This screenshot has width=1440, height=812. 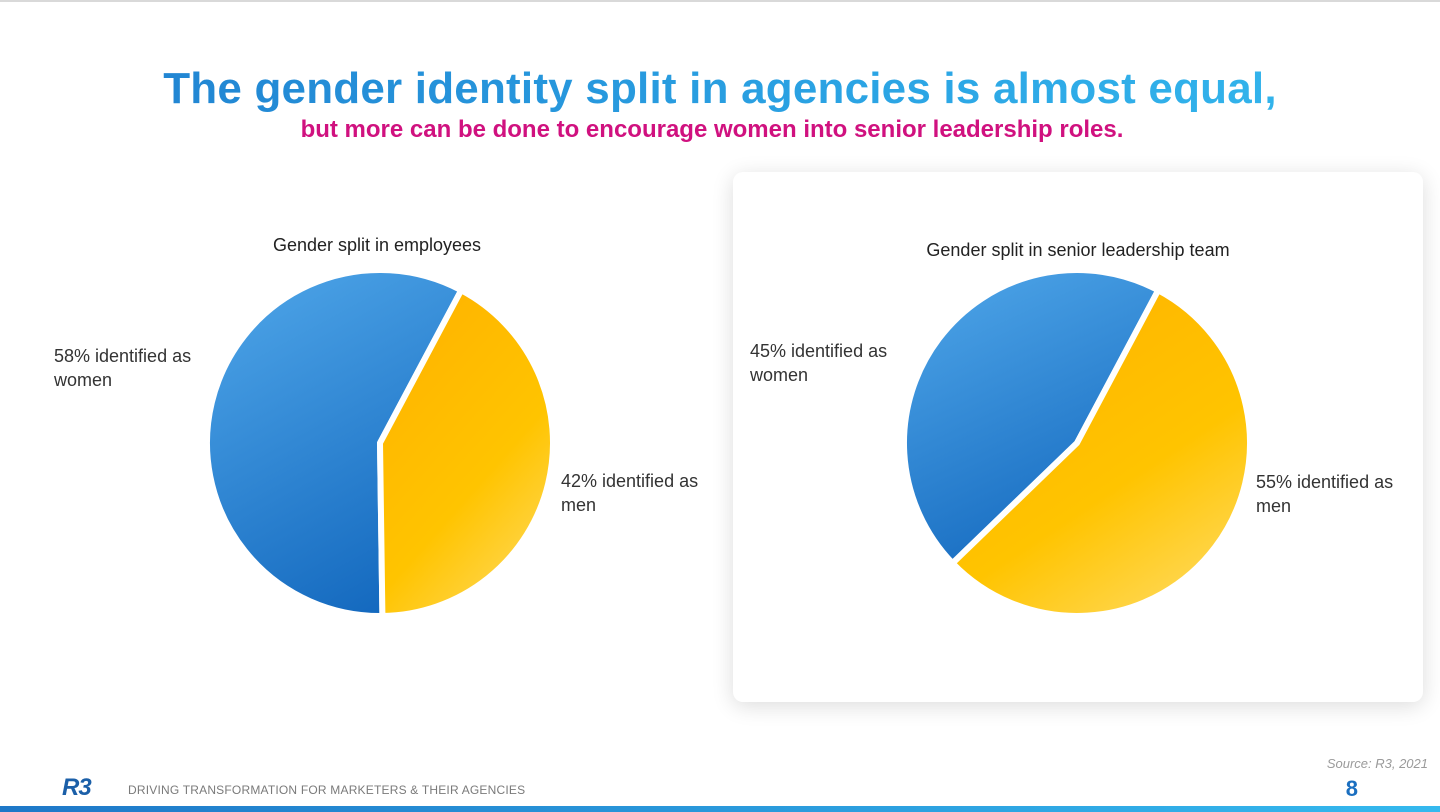 I want to click on data-label-line: 45% identified as, so click(x=818, y=351).